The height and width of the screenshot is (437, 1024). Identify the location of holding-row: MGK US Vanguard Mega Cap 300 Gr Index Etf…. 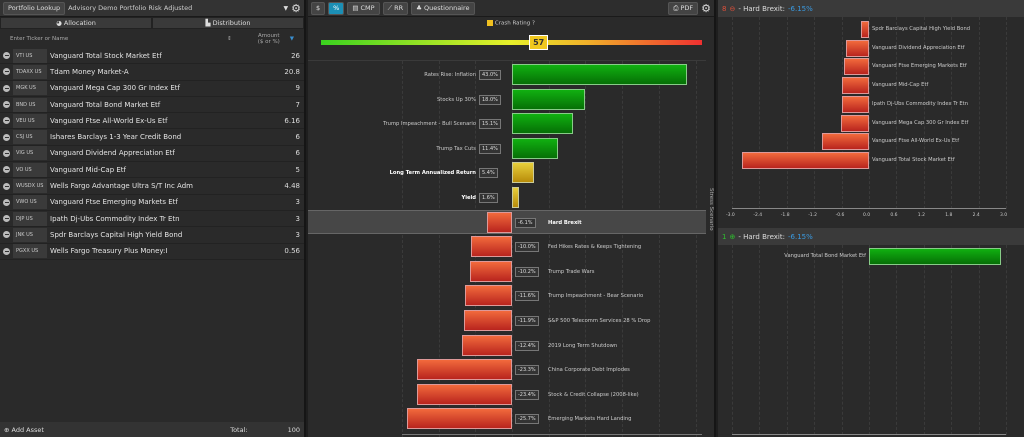
(152, 89).